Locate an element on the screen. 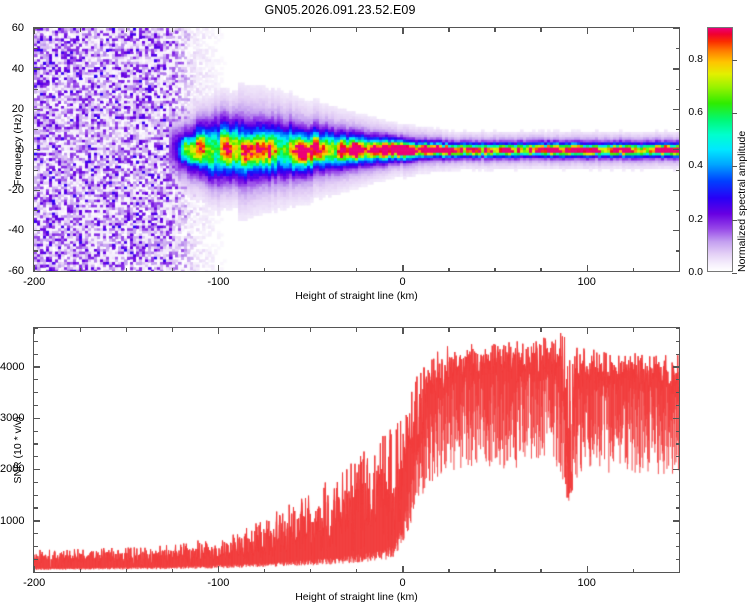 This screenshot has height=603, width=750. y-tick-label: -40 is located at coordinates (16, 230).